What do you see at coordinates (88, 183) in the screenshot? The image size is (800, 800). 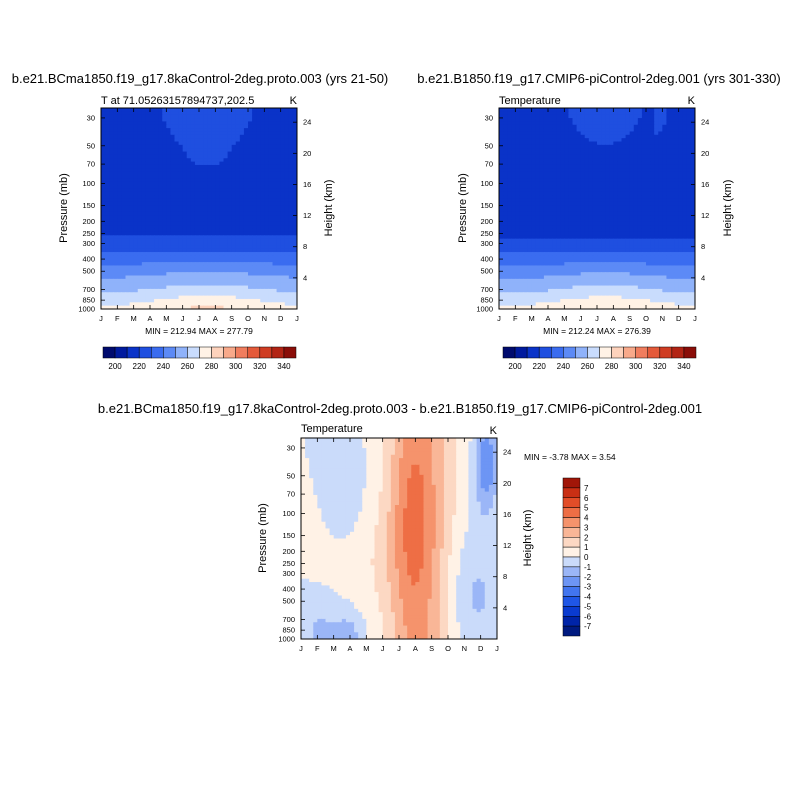 I see `y-tick-label: 100` at bounding box center [88, 183].